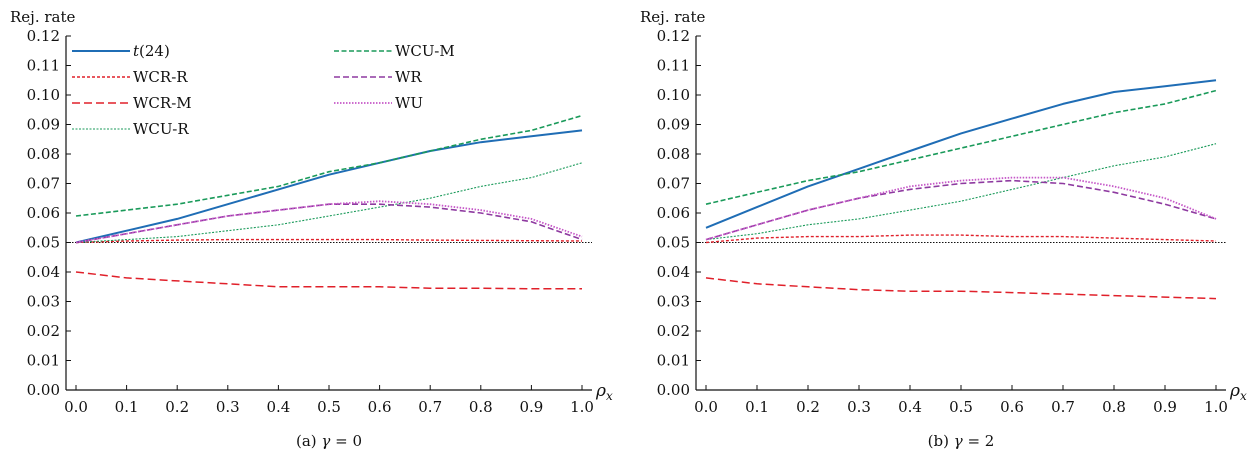 The image size is (1256, 453). I want to click on legend-label-wu: WU, so click(409, 103).